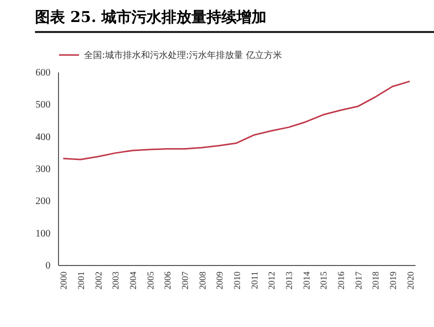 Image resolution: width=434 pixels, height=327 pixels. What do you see at coordinates (133, 280) in the screenshot?
I see `x-tick-label: 2004` at bounding box center [133, 280].